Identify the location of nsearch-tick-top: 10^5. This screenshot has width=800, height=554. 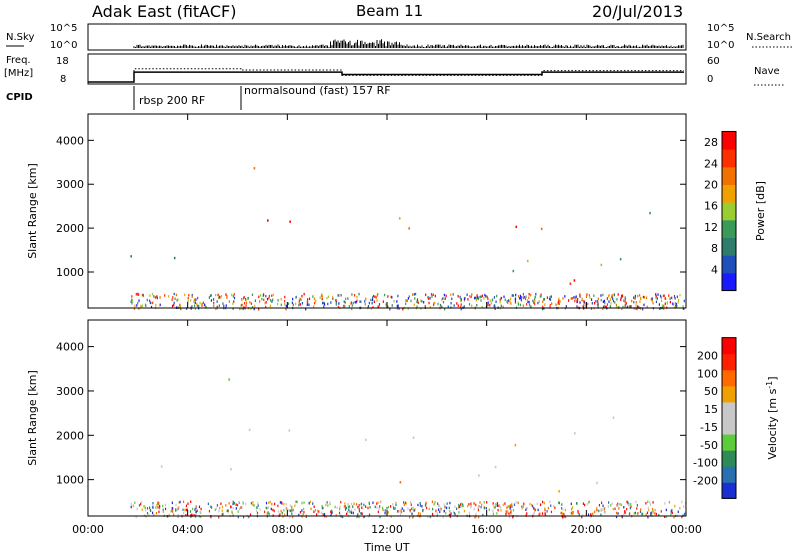
(720, 28).